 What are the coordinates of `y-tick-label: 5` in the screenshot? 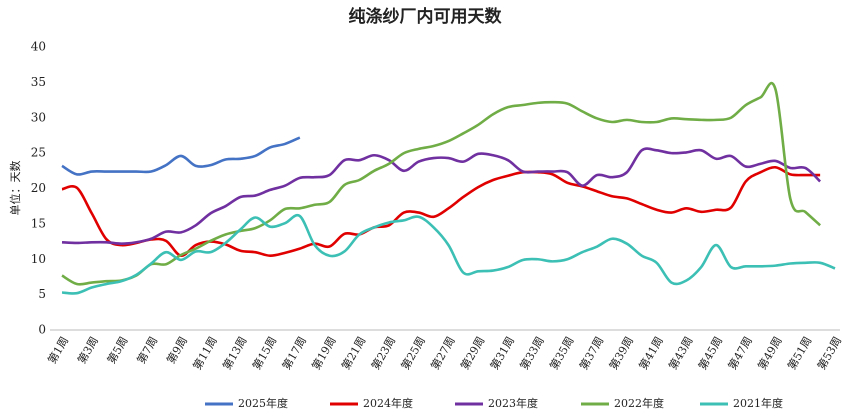 It's located at (42, 294).